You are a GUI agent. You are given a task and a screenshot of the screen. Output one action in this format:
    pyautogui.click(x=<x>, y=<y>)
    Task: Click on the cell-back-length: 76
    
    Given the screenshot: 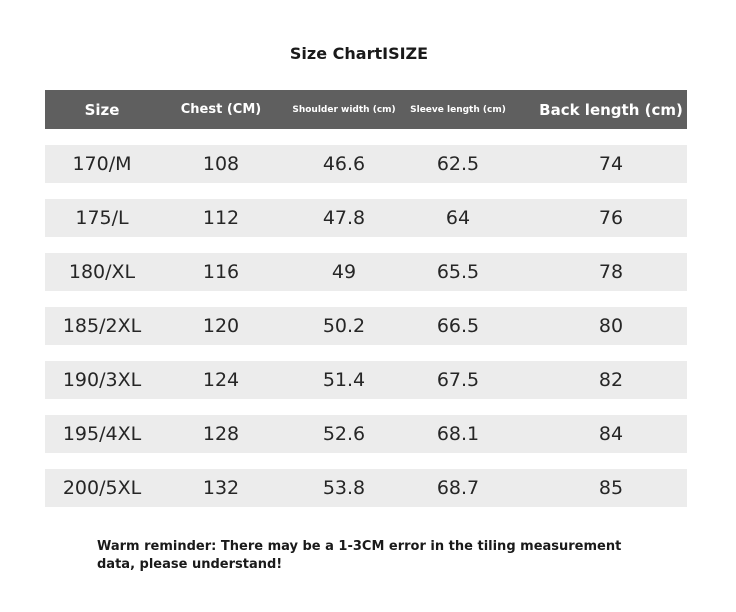 What is the action you would take?
    pyautogui.click(x=611, y=218)
    